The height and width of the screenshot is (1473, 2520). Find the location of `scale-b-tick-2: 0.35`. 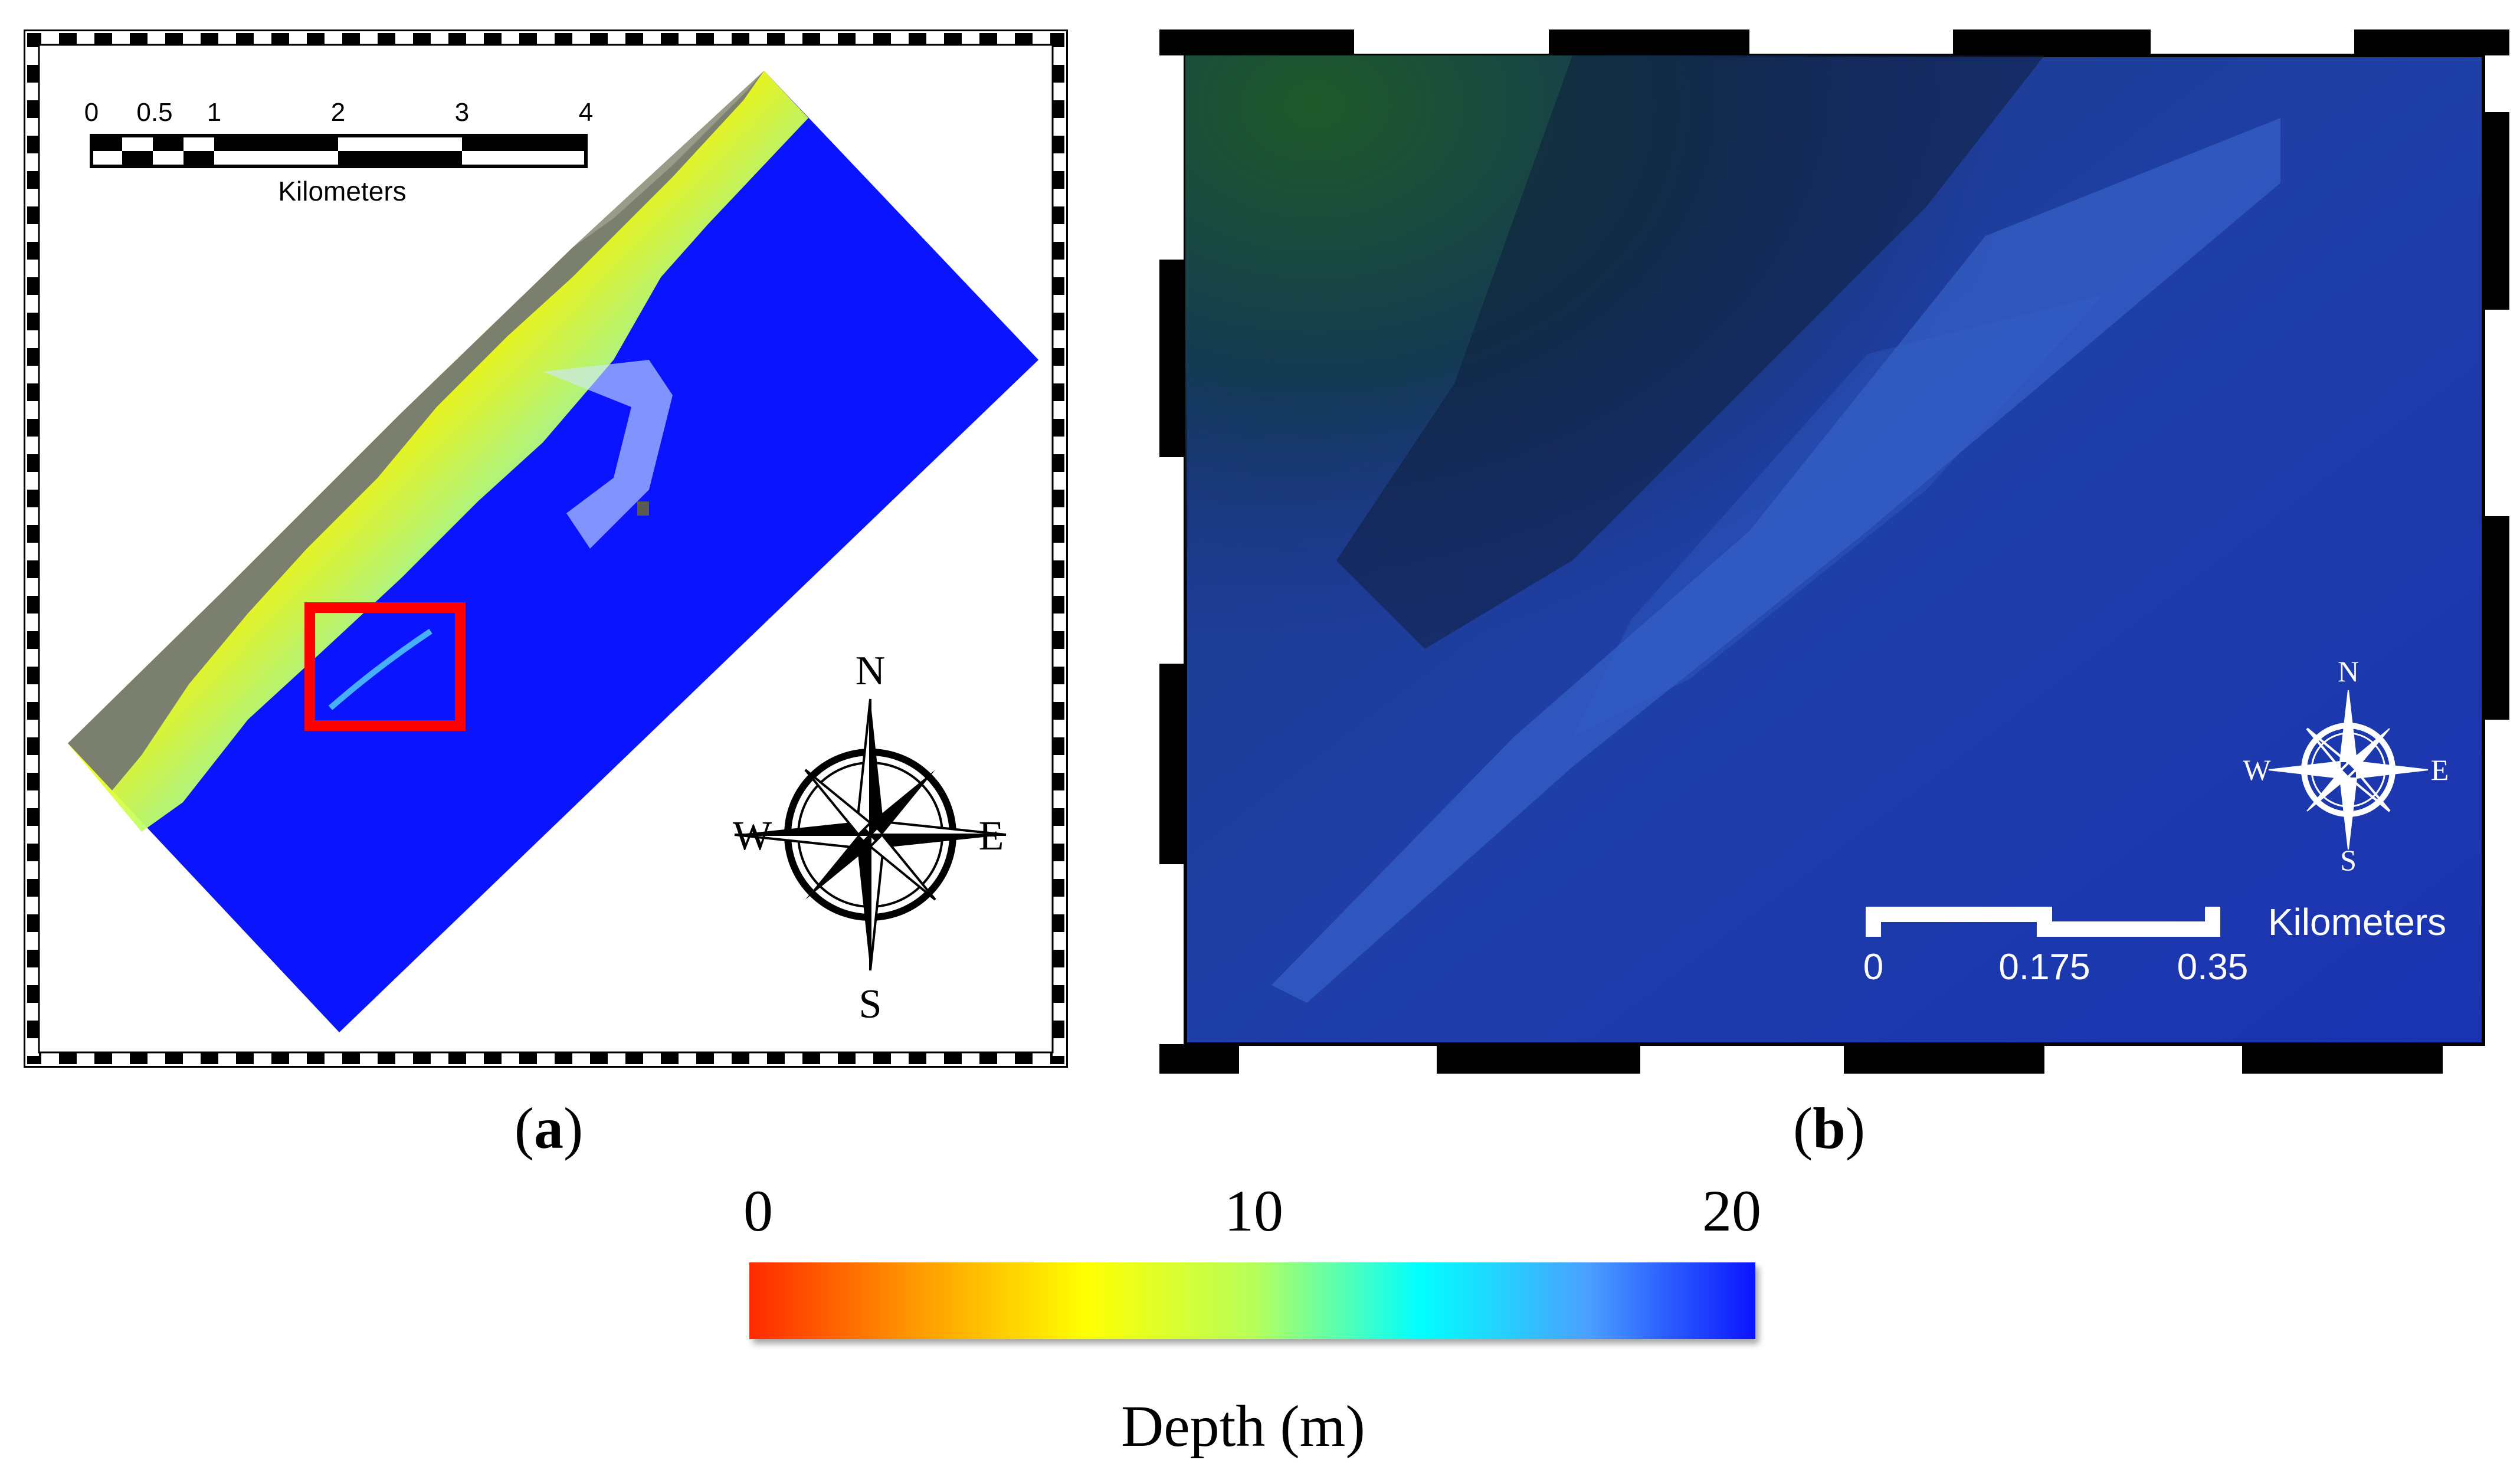

scale-b-tick-2: 0.35 is located at coordinates (2213, 968).